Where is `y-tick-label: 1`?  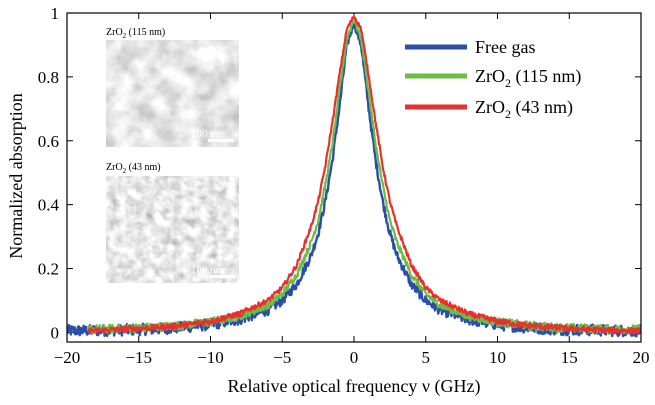 y-tick-label: 1 is located at coordinates (55, 13).